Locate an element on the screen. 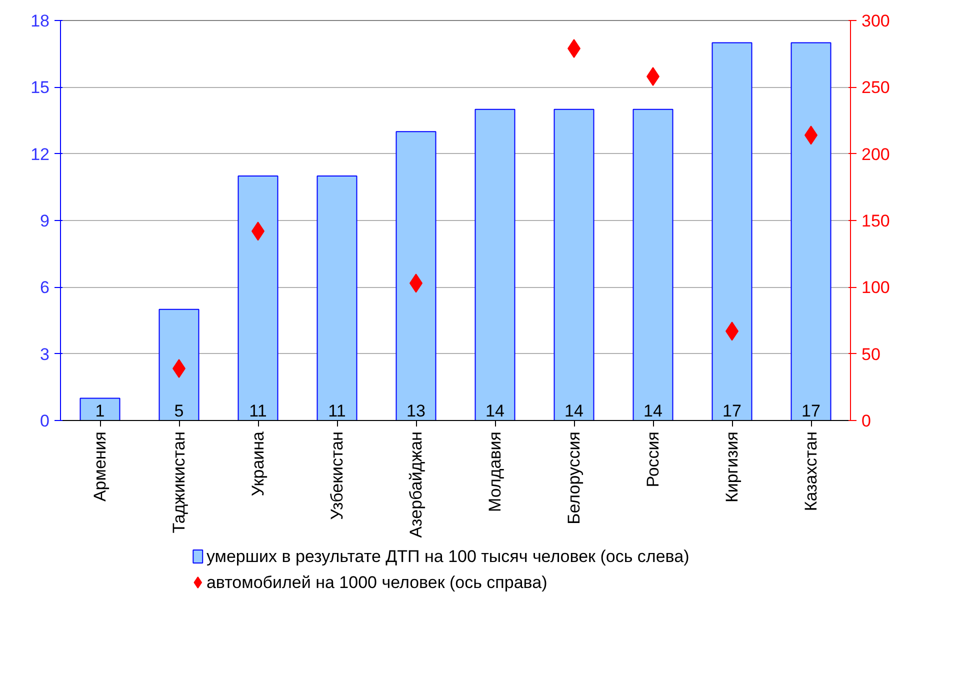 This screenshot has height=684, width=975. x-tick-label: Россия is located at coordinates (653, 460).